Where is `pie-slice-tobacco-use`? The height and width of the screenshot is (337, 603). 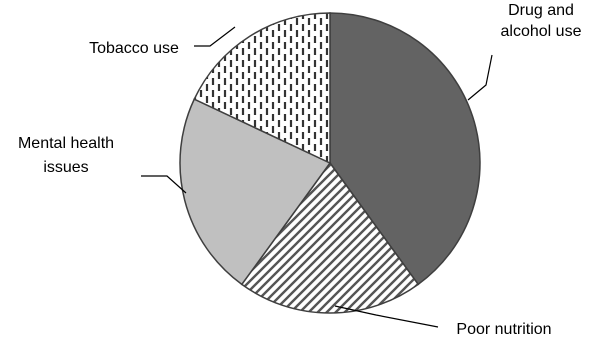 pie-slice-tobacco-use is located at coordinates (262, 88).